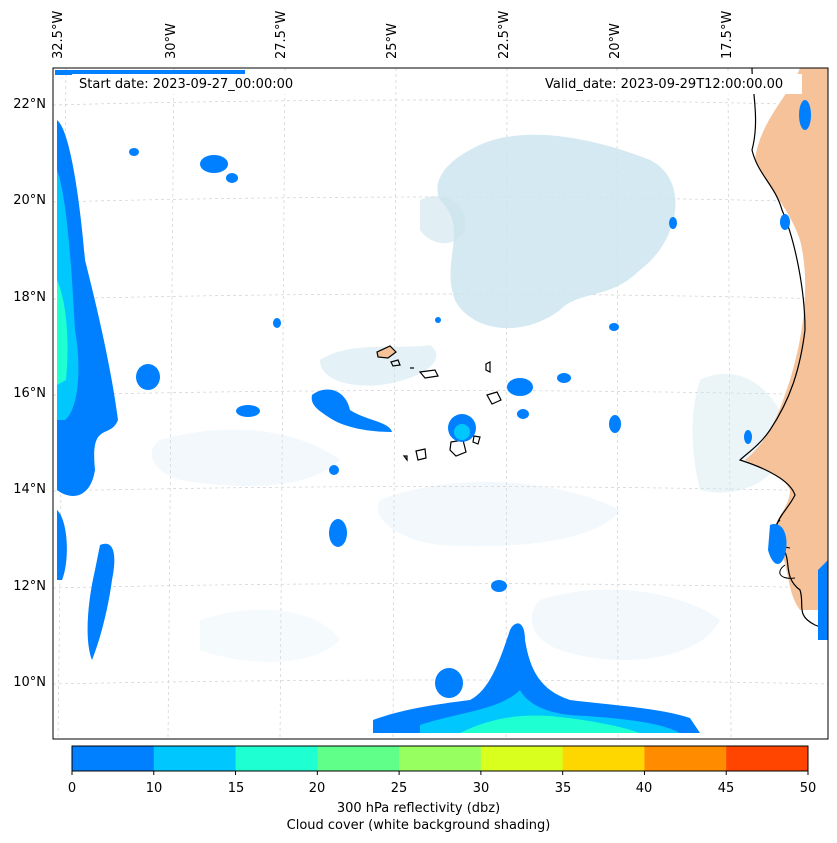  Describe the element at coordinates (154, 788) in the screenshot. I see `cb-tick-10: 10` at that location.